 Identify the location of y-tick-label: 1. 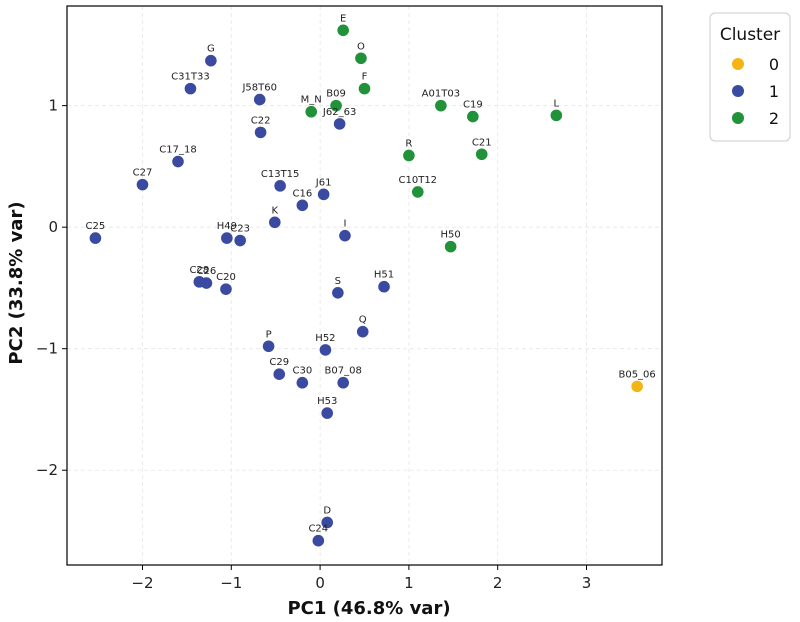
(53, 106).